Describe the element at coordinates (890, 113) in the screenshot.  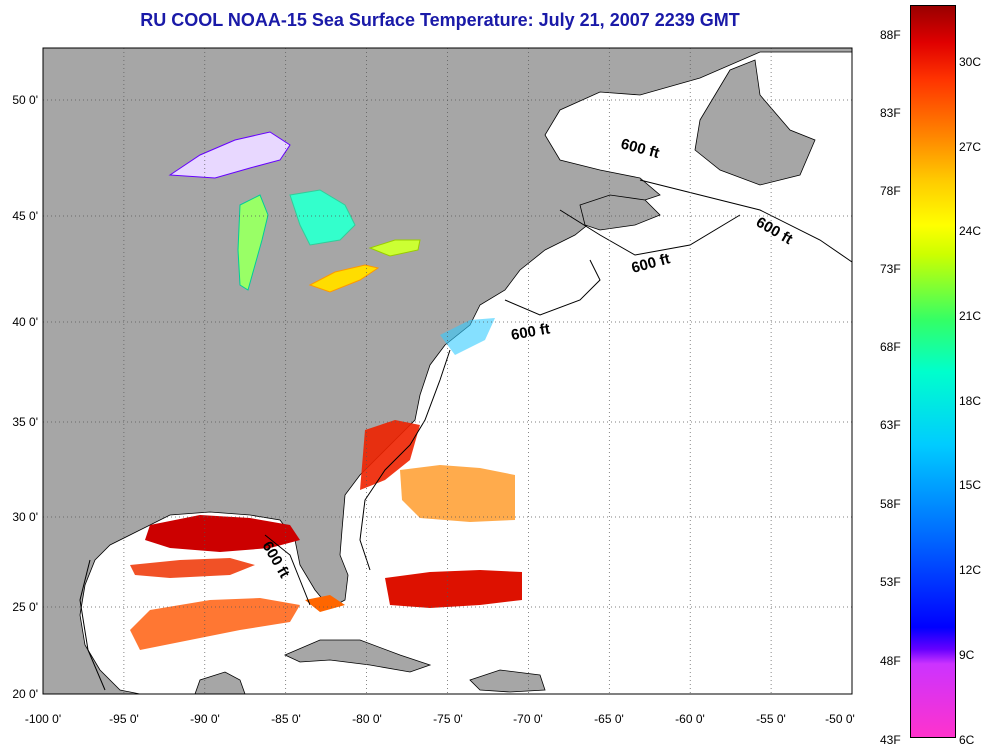
I see `fahrenheit-label: 83F` at that location.